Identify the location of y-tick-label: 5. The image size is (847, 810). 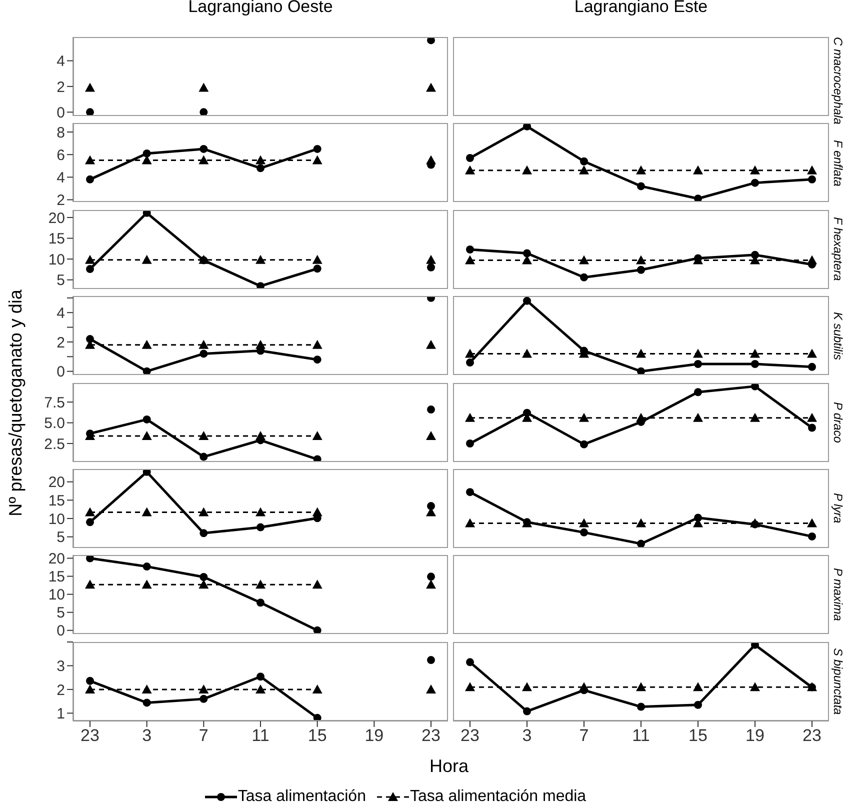
(60, 537).